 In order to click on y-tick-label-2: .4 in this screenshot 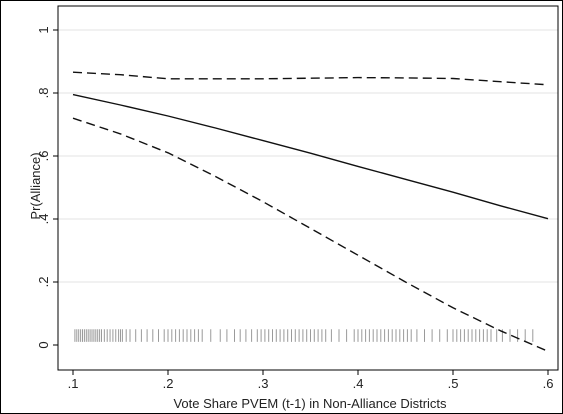, I will do `click(43, 219)`.